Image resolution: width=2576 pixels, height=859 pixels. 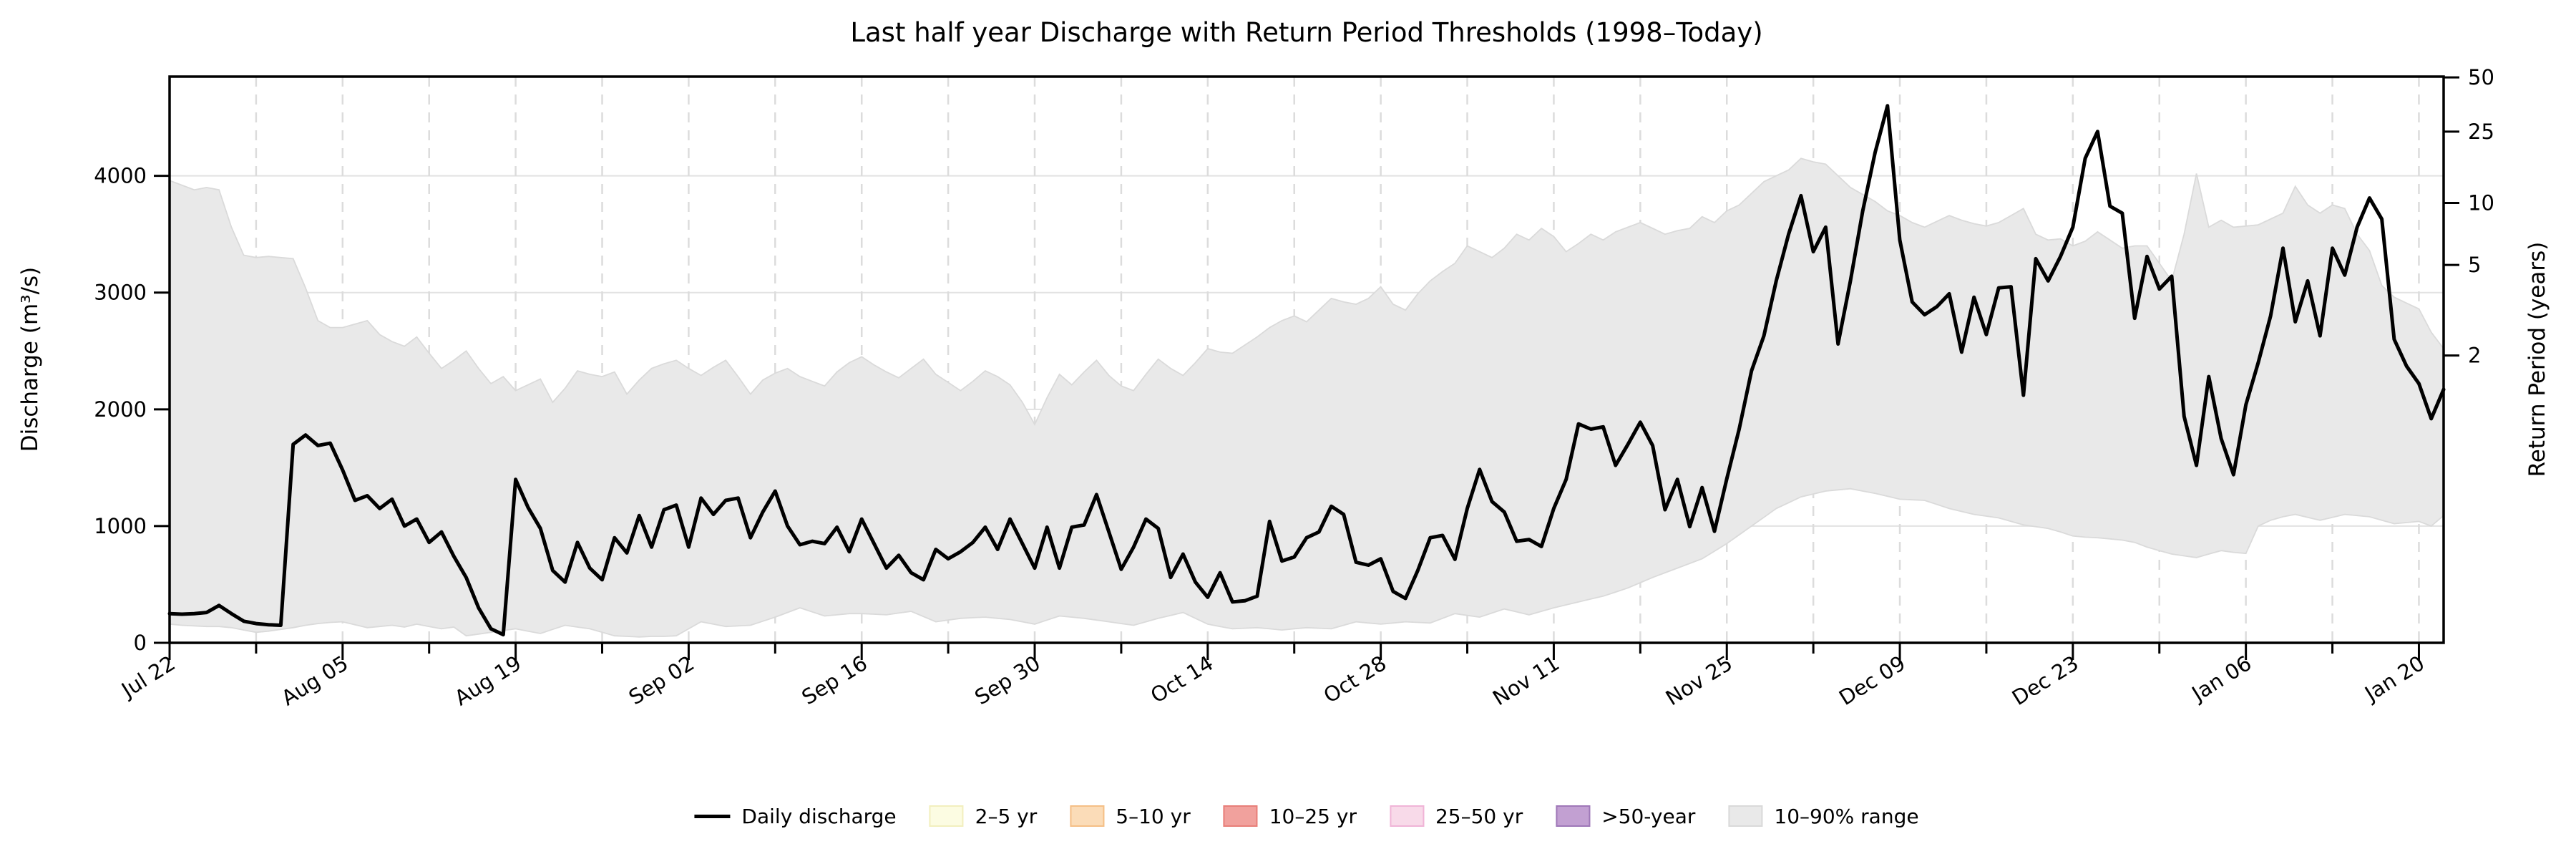 I want to click on x-tick-label: Sep 02, so click(x=661, y=680).